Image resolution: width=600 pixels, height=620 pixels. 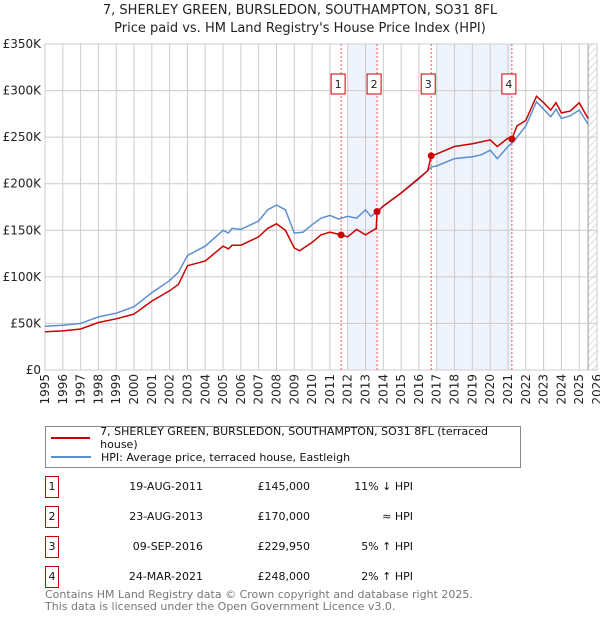 I want to click on transaction-row: 4 24-MAR-2021 £248,000 2% ↑ HPI, so click(x=245, y=577).